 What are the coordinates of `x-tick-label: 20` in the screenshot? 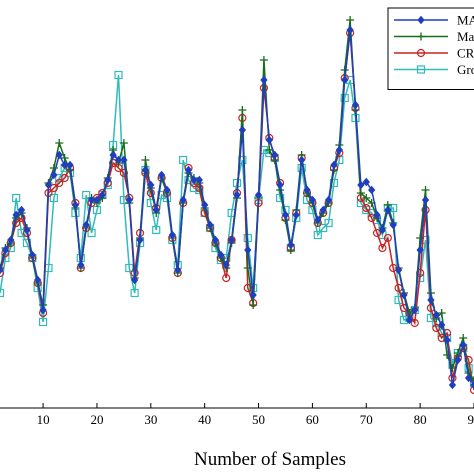 It's located at (96, 419).